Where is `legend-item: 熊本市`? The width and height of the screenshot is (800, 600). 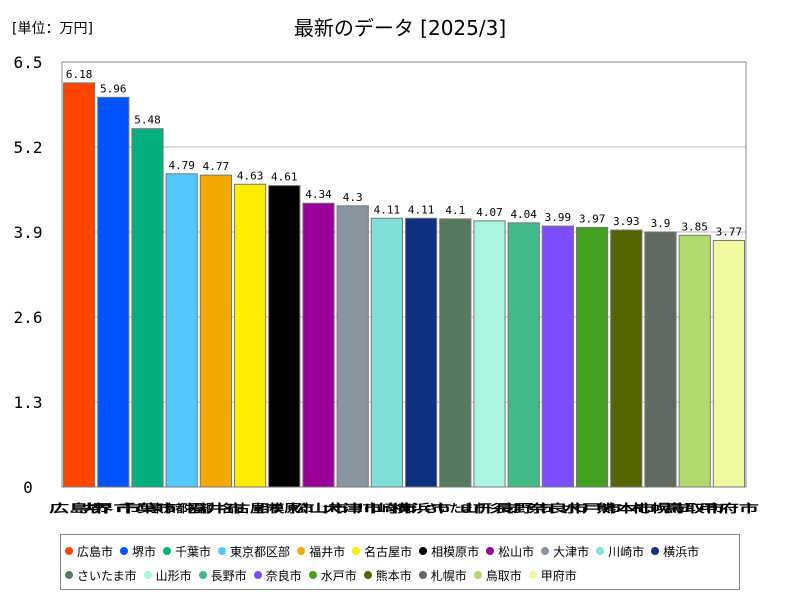 legend-item: 熊本市 is located at coordinates (387, 575).